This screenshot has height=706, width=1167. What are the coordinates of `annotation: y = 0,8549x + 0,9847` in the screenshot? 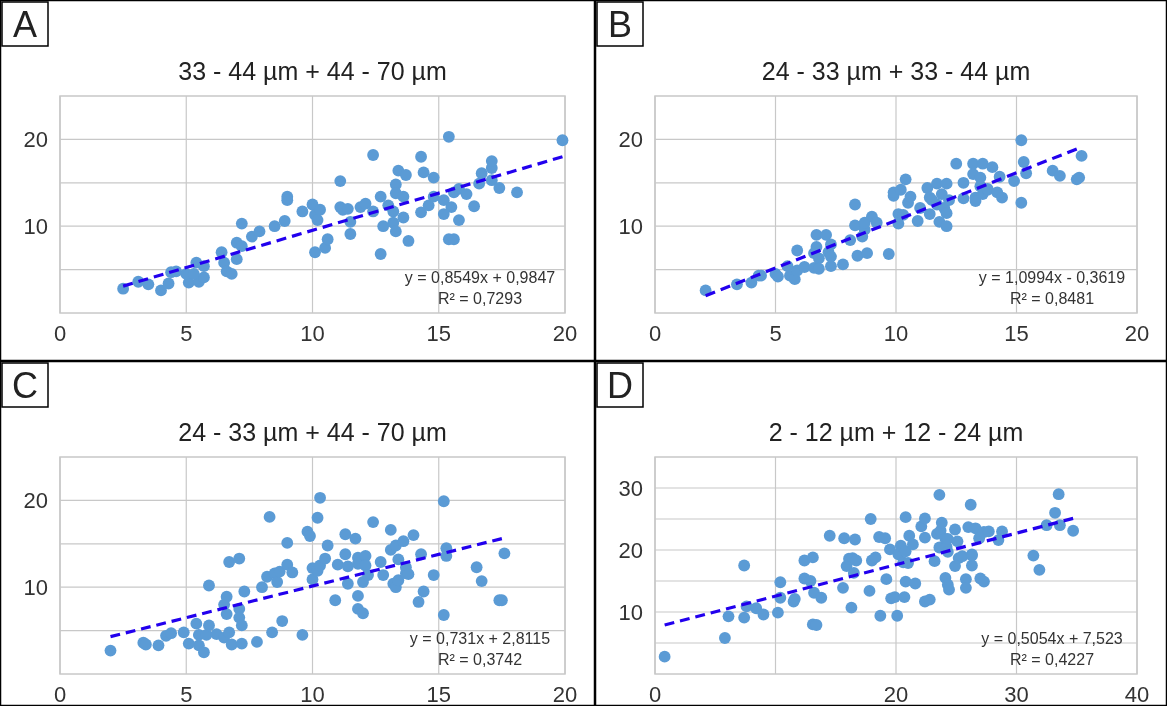 It's located at (480, 277).